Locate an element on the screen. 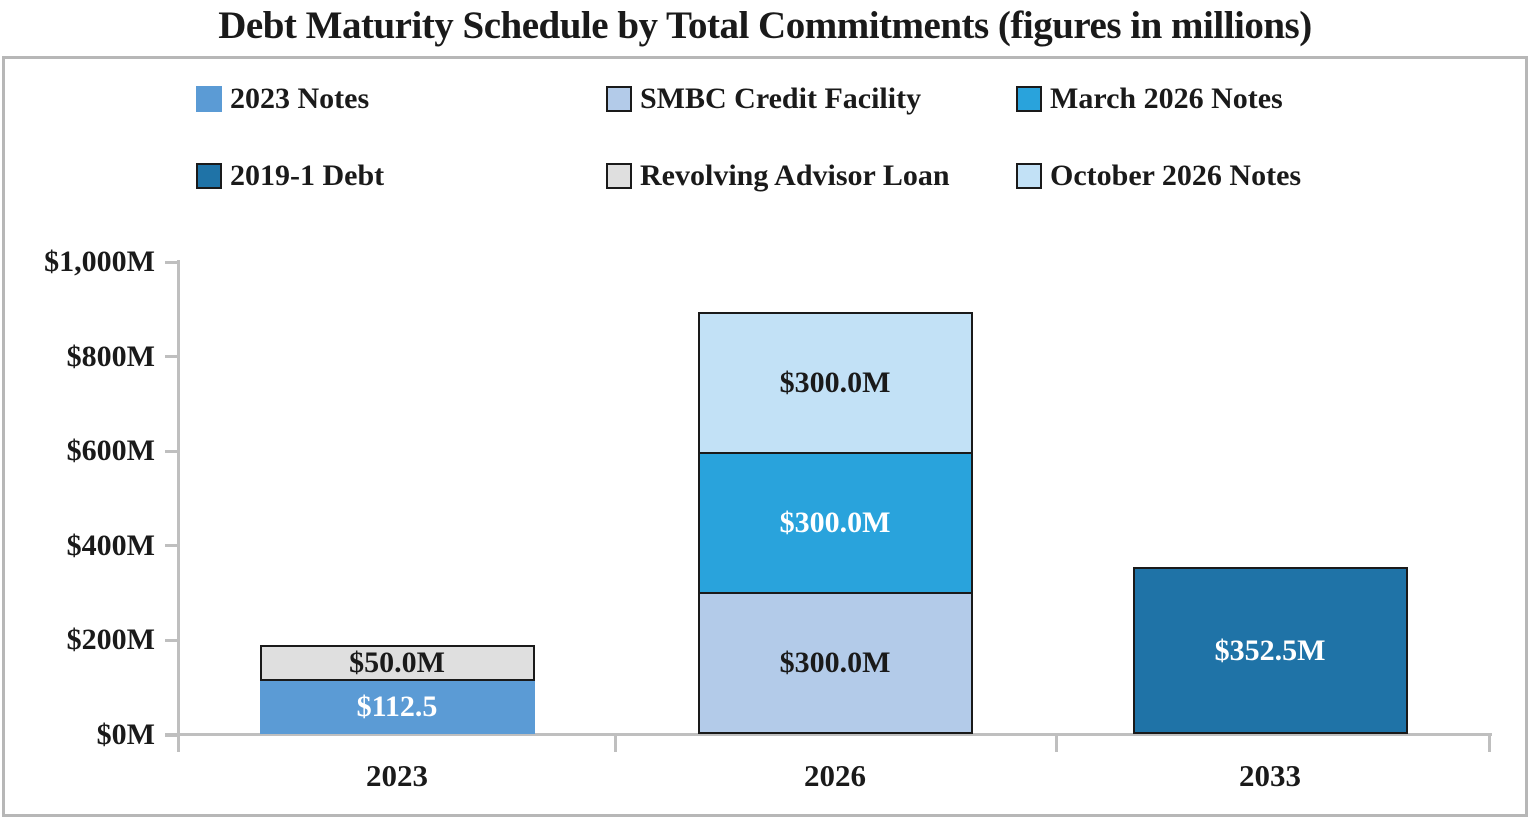 The height and width of the screenshot is (819, 1530). legend-label: March 2026 Notes is located at coordinates (1166, 98).